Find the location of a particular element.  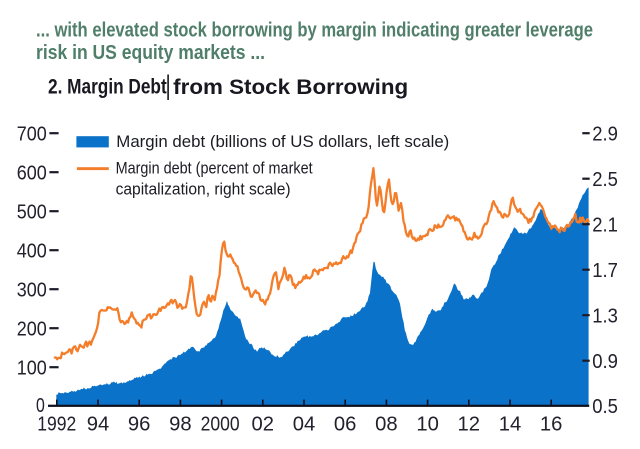

svg-text: from Stock Borrowing is located at coordinates (290, 86).